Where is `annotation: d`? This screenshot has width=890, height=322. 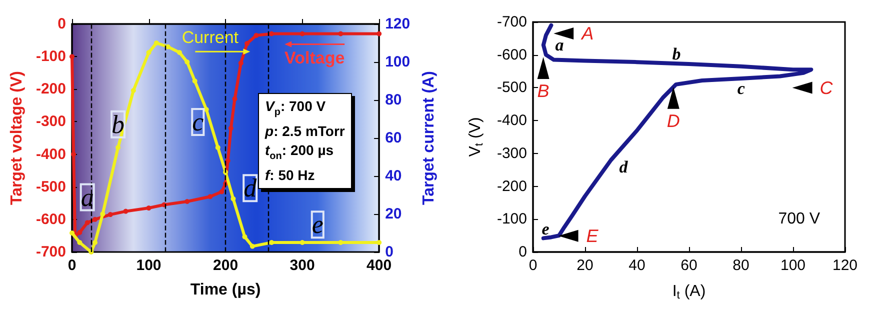
annotation: d is located at coordinates (623, 166).